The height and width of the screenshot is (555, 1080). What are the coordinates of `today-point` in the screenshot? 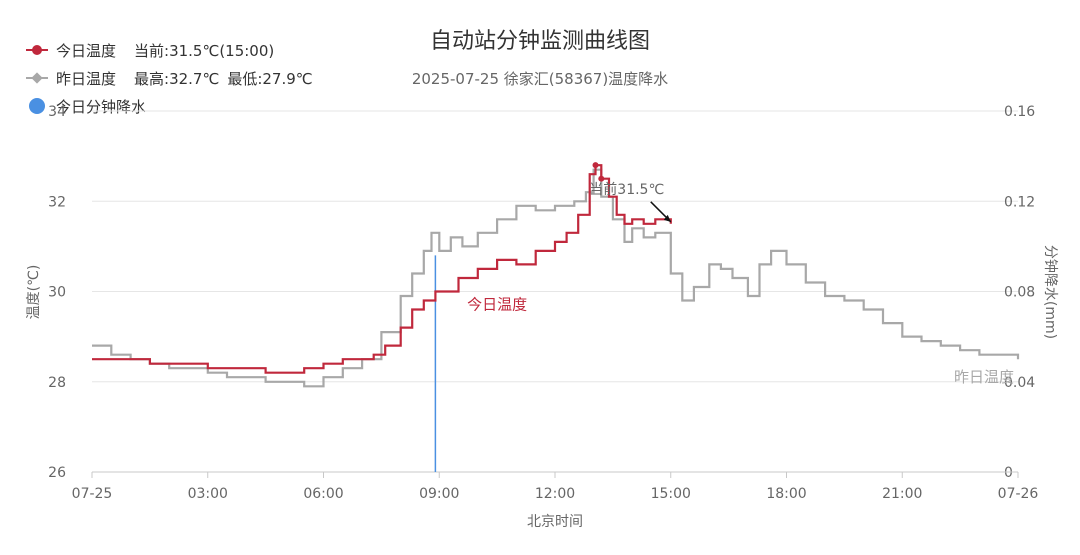 It's located at (601, 178).